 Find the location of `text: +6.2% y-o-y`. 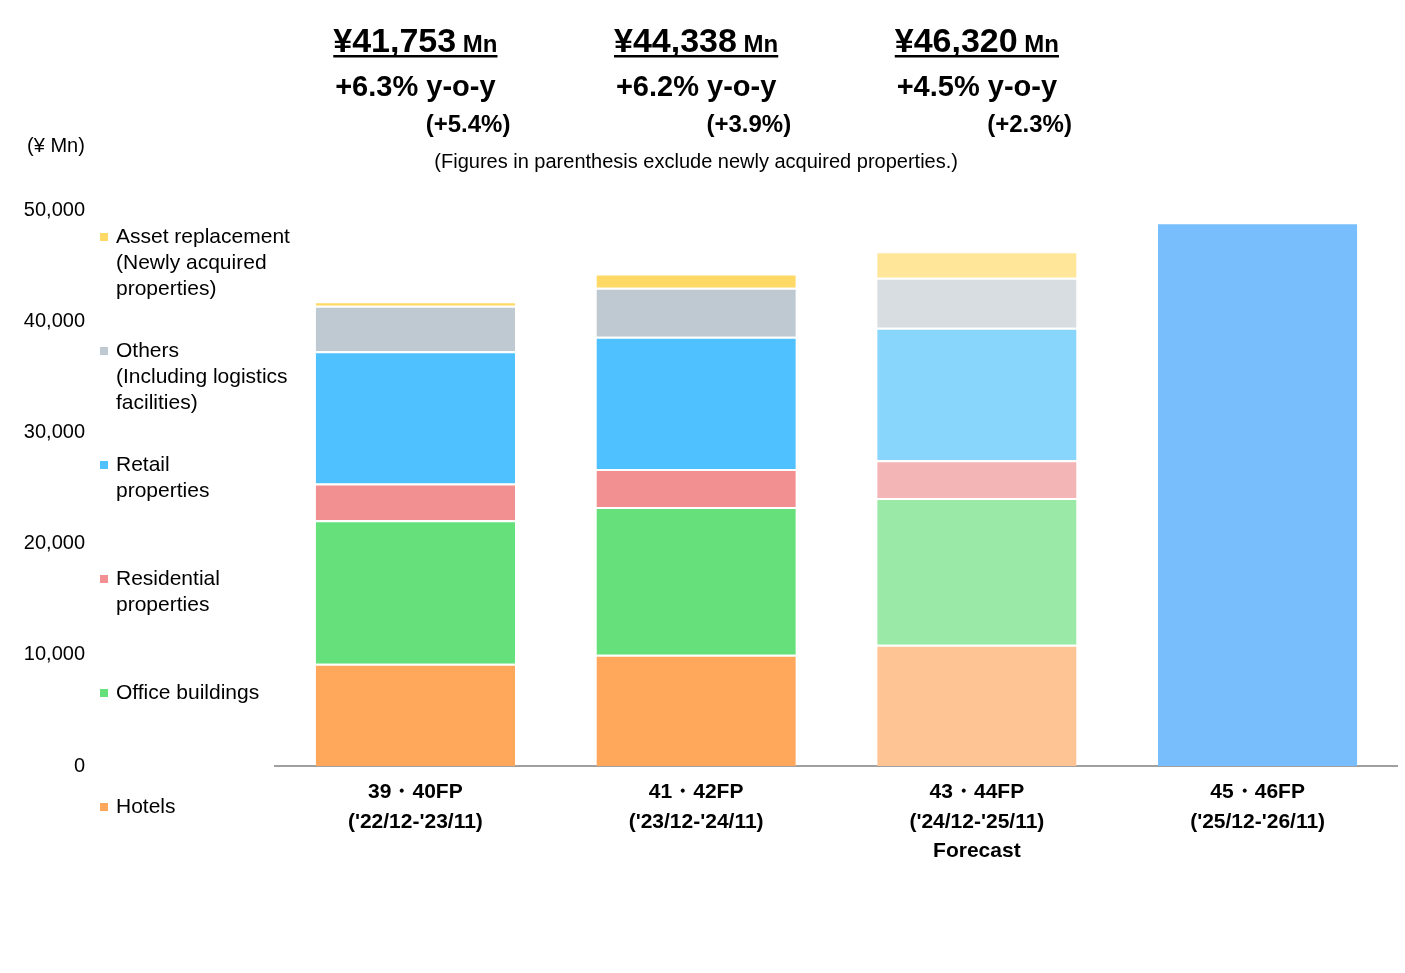

text: +6.2% y-o-y is located at coordinates (696, 86).